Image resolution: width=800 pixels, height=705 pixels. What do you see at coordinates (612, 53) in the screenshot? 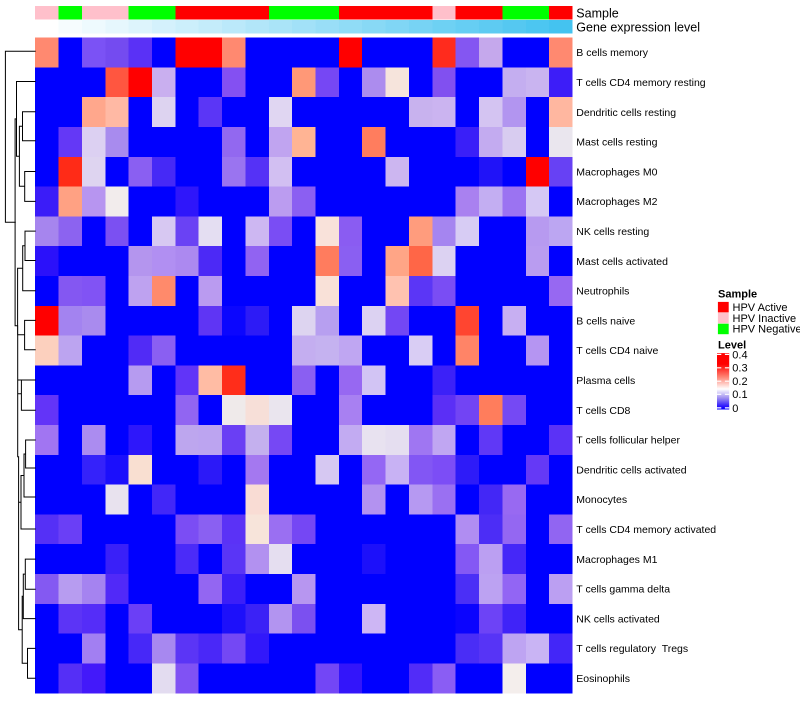
I see `svg-text: B cells memory` at bounding box center [612, 53].